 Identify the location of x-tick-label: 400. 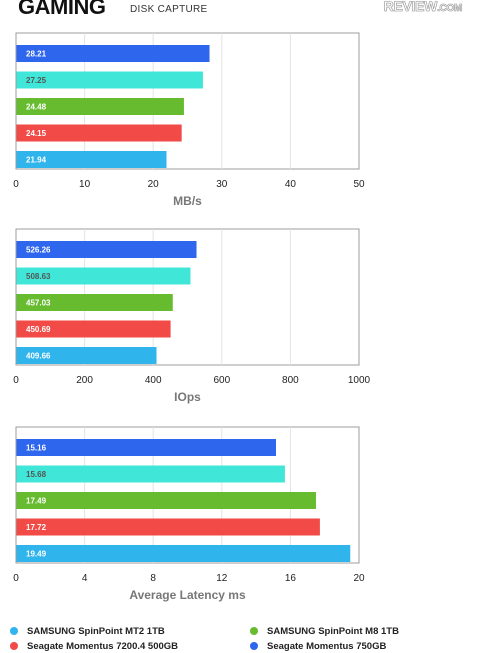
(153, 380).